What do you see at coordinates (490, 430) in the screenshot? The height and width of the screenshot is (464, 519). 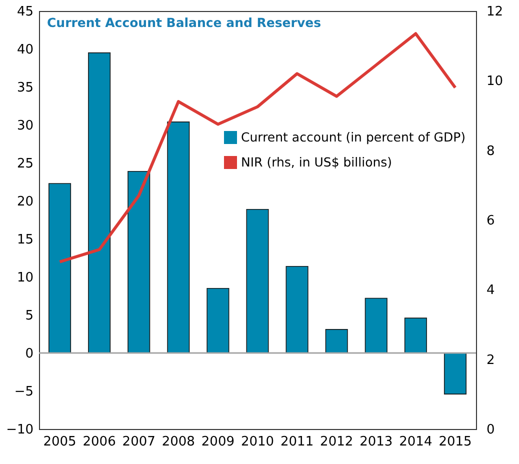 I see `y2-tick-label: 0` at bounding box center [490, 430].